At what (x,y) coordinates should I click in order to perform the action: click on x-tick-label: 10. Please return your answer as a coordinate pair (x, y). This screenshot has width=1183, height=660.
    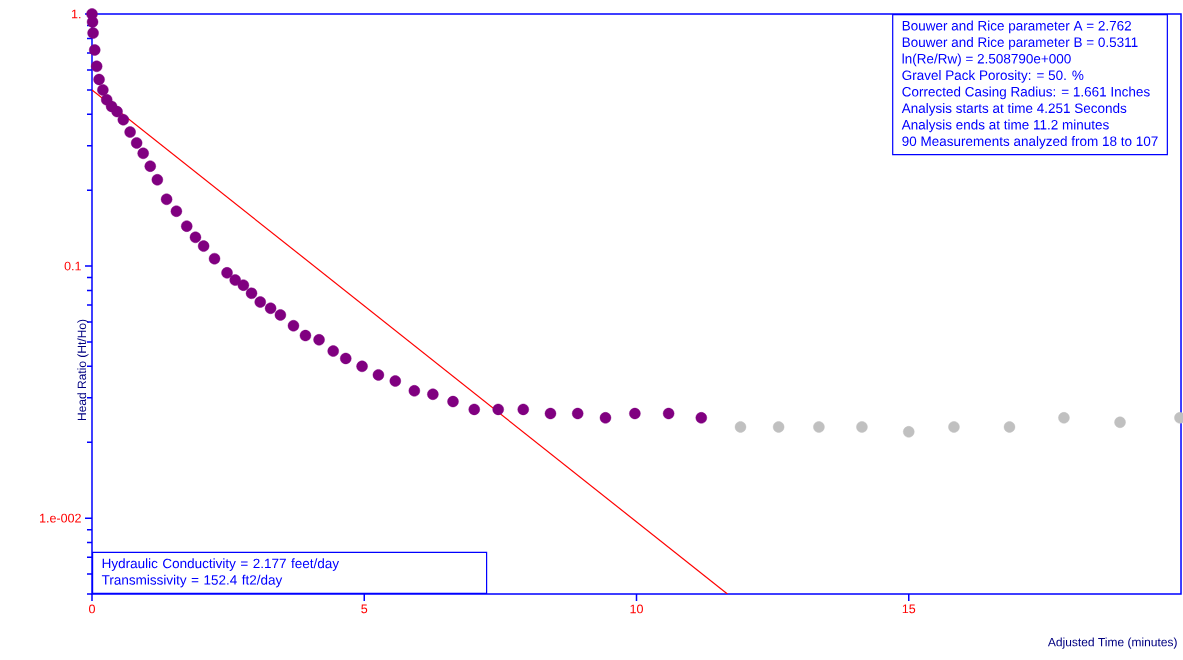
    Looking at the image, I should click on (636, 609).